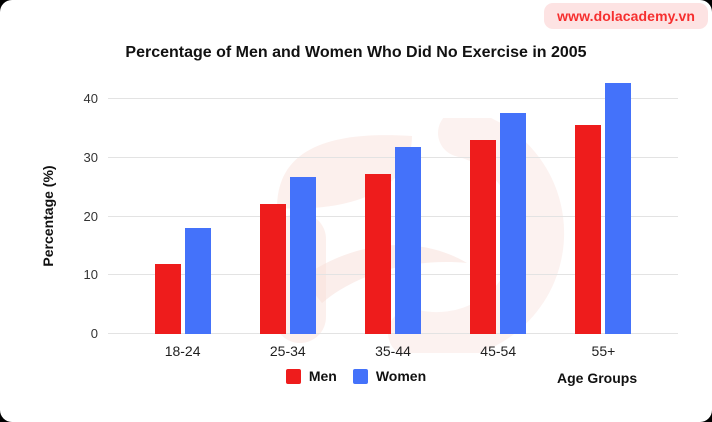  What do you see at coordinates (360, 376) in the screenshot?
I see `legend-swatch-women` at bounding box center [360, 376].